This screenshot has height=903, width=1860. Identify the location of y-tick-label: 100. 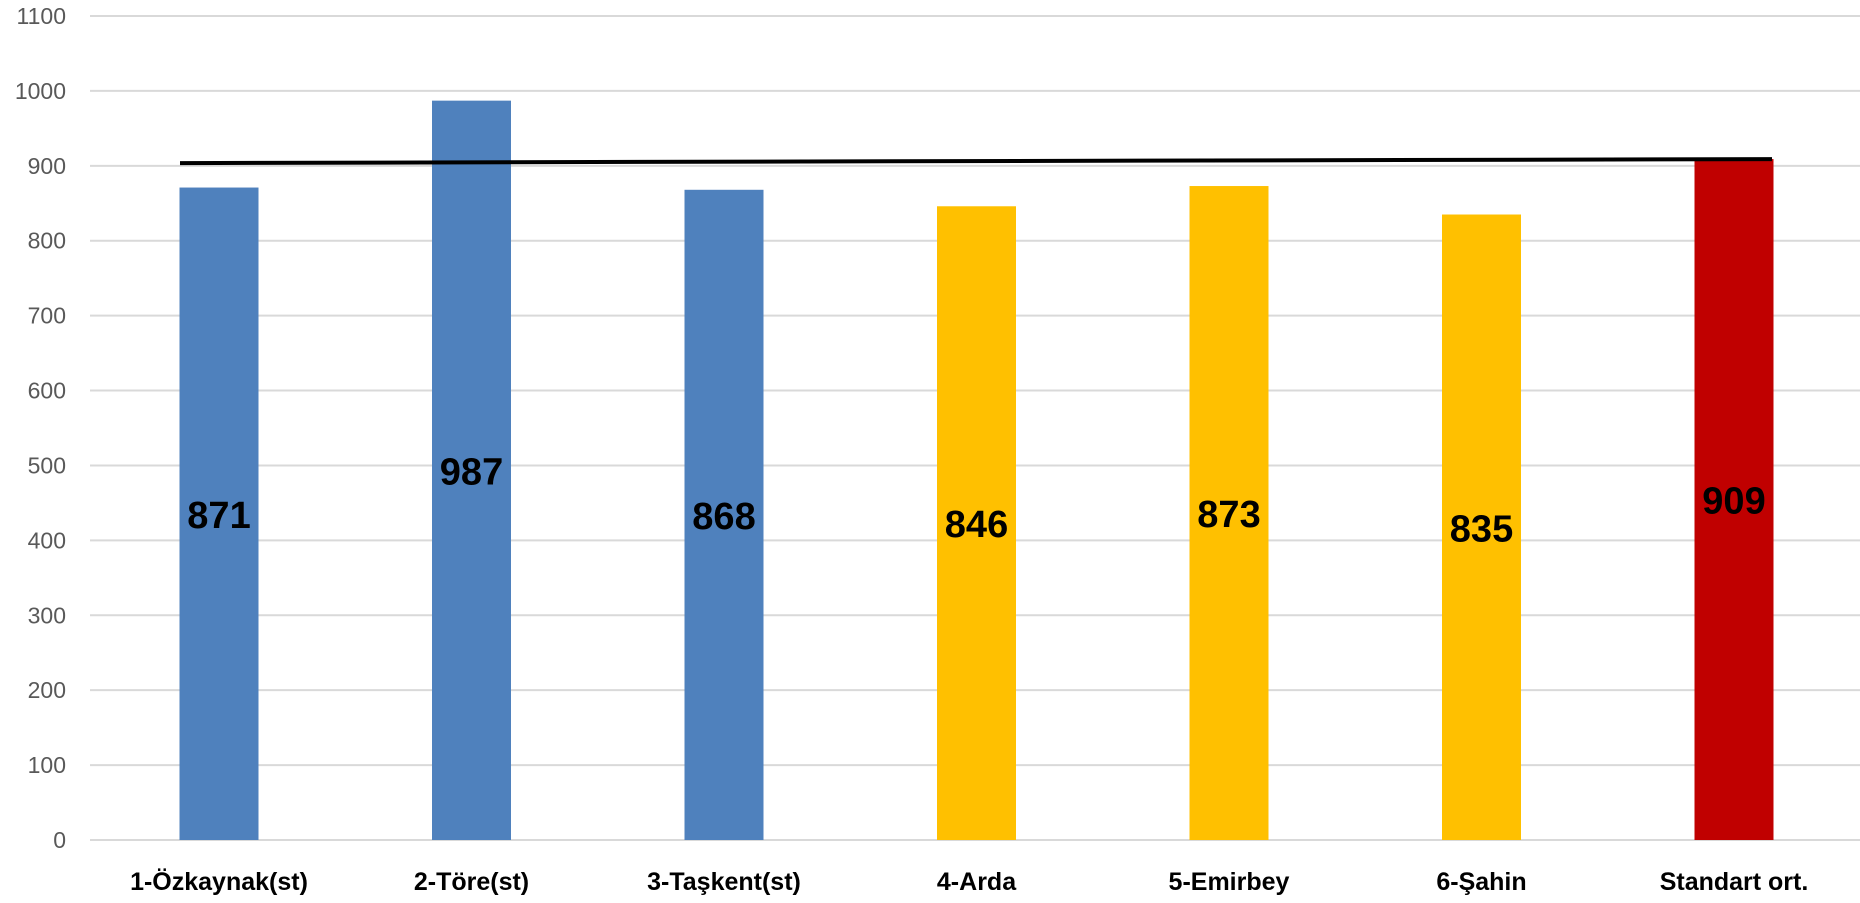
(47, 765).